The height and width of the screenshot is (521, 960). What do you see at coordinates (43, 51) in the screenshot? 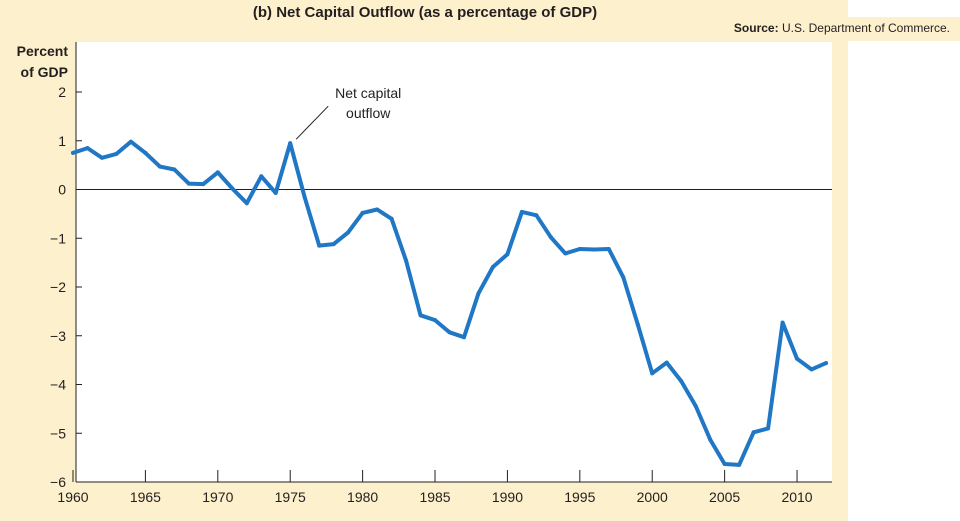
I see `y-axis-label-line1: Percent` at bounding box center [43, 51].